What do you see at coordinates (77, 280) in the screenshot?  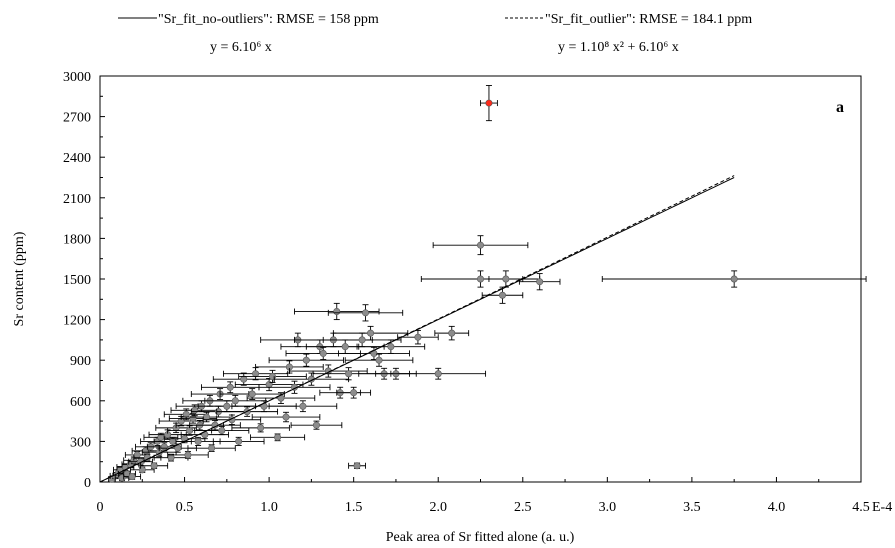 I see `y-tick-label: 1500` at bounding box center [77, 280].